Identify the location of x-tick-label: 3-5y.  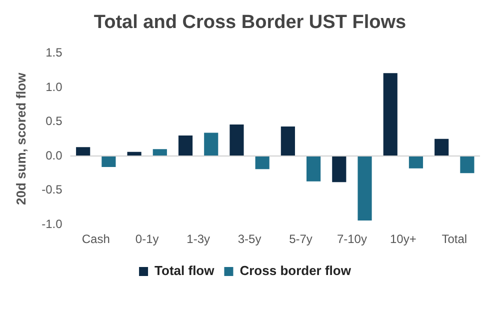
(250, 239).